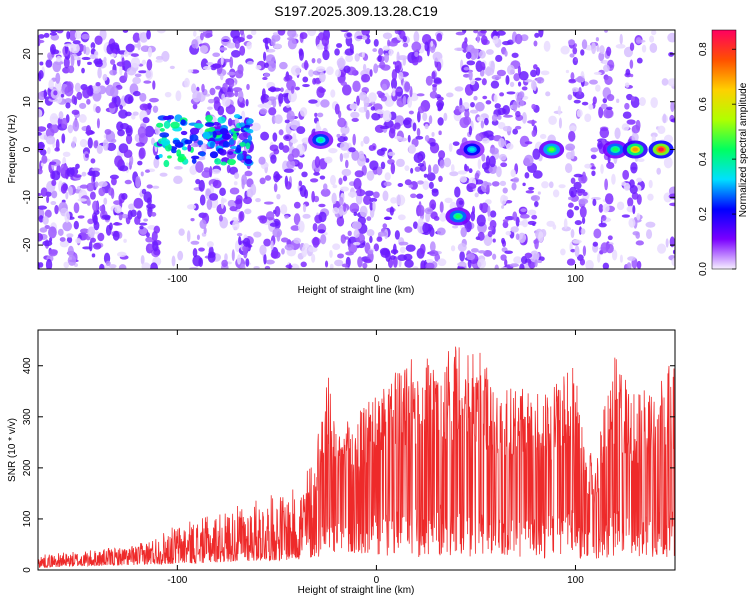  Describe the element at coordinates (27, 416) in the screenshot. I see `snr-ytick-label: 300` at that location.